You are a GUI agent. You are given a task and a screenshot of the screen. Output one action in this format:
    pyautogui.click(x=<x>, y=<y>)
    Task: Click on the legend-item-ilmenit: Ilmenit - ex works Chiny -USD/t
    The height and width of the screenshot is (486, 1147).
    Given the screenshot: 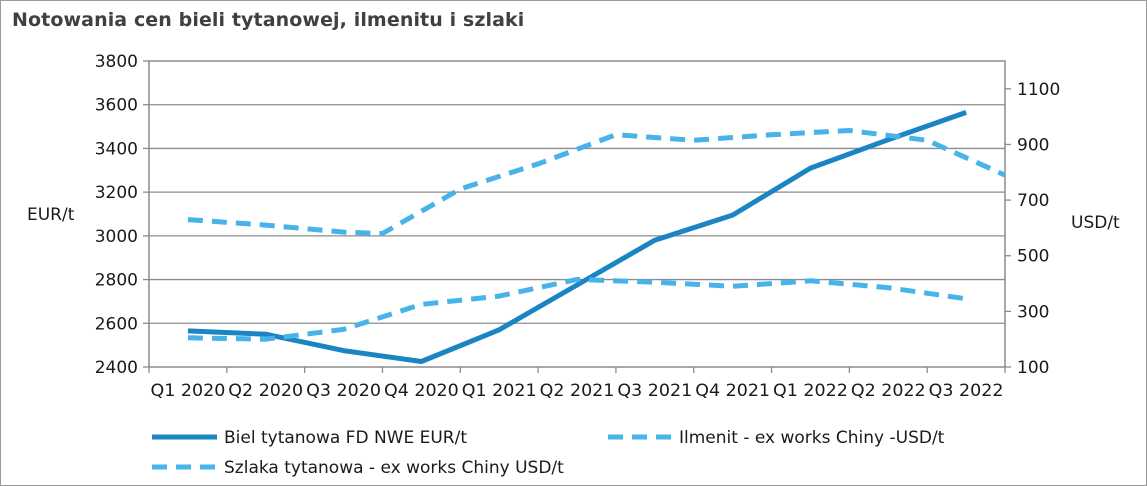 What is the action you would take?
    pyautogui.click(x=776, y=438)
    